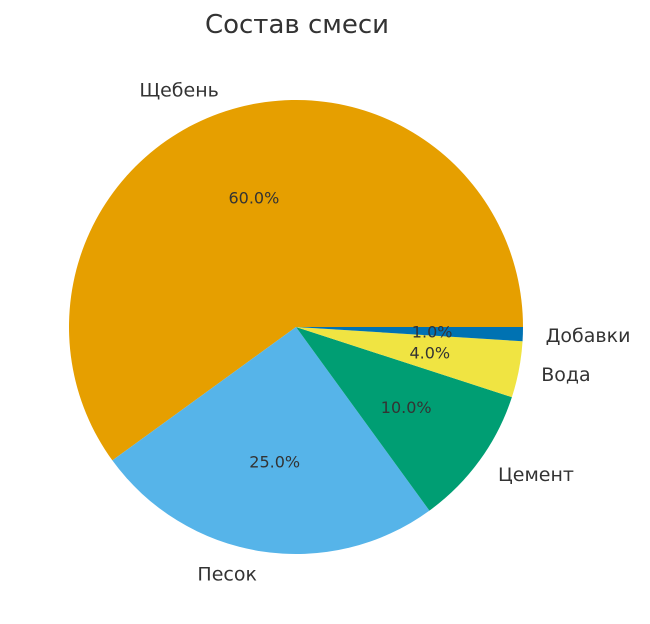  I want to click on percent-label-dobavki: 1.0%, so click(432, 331).